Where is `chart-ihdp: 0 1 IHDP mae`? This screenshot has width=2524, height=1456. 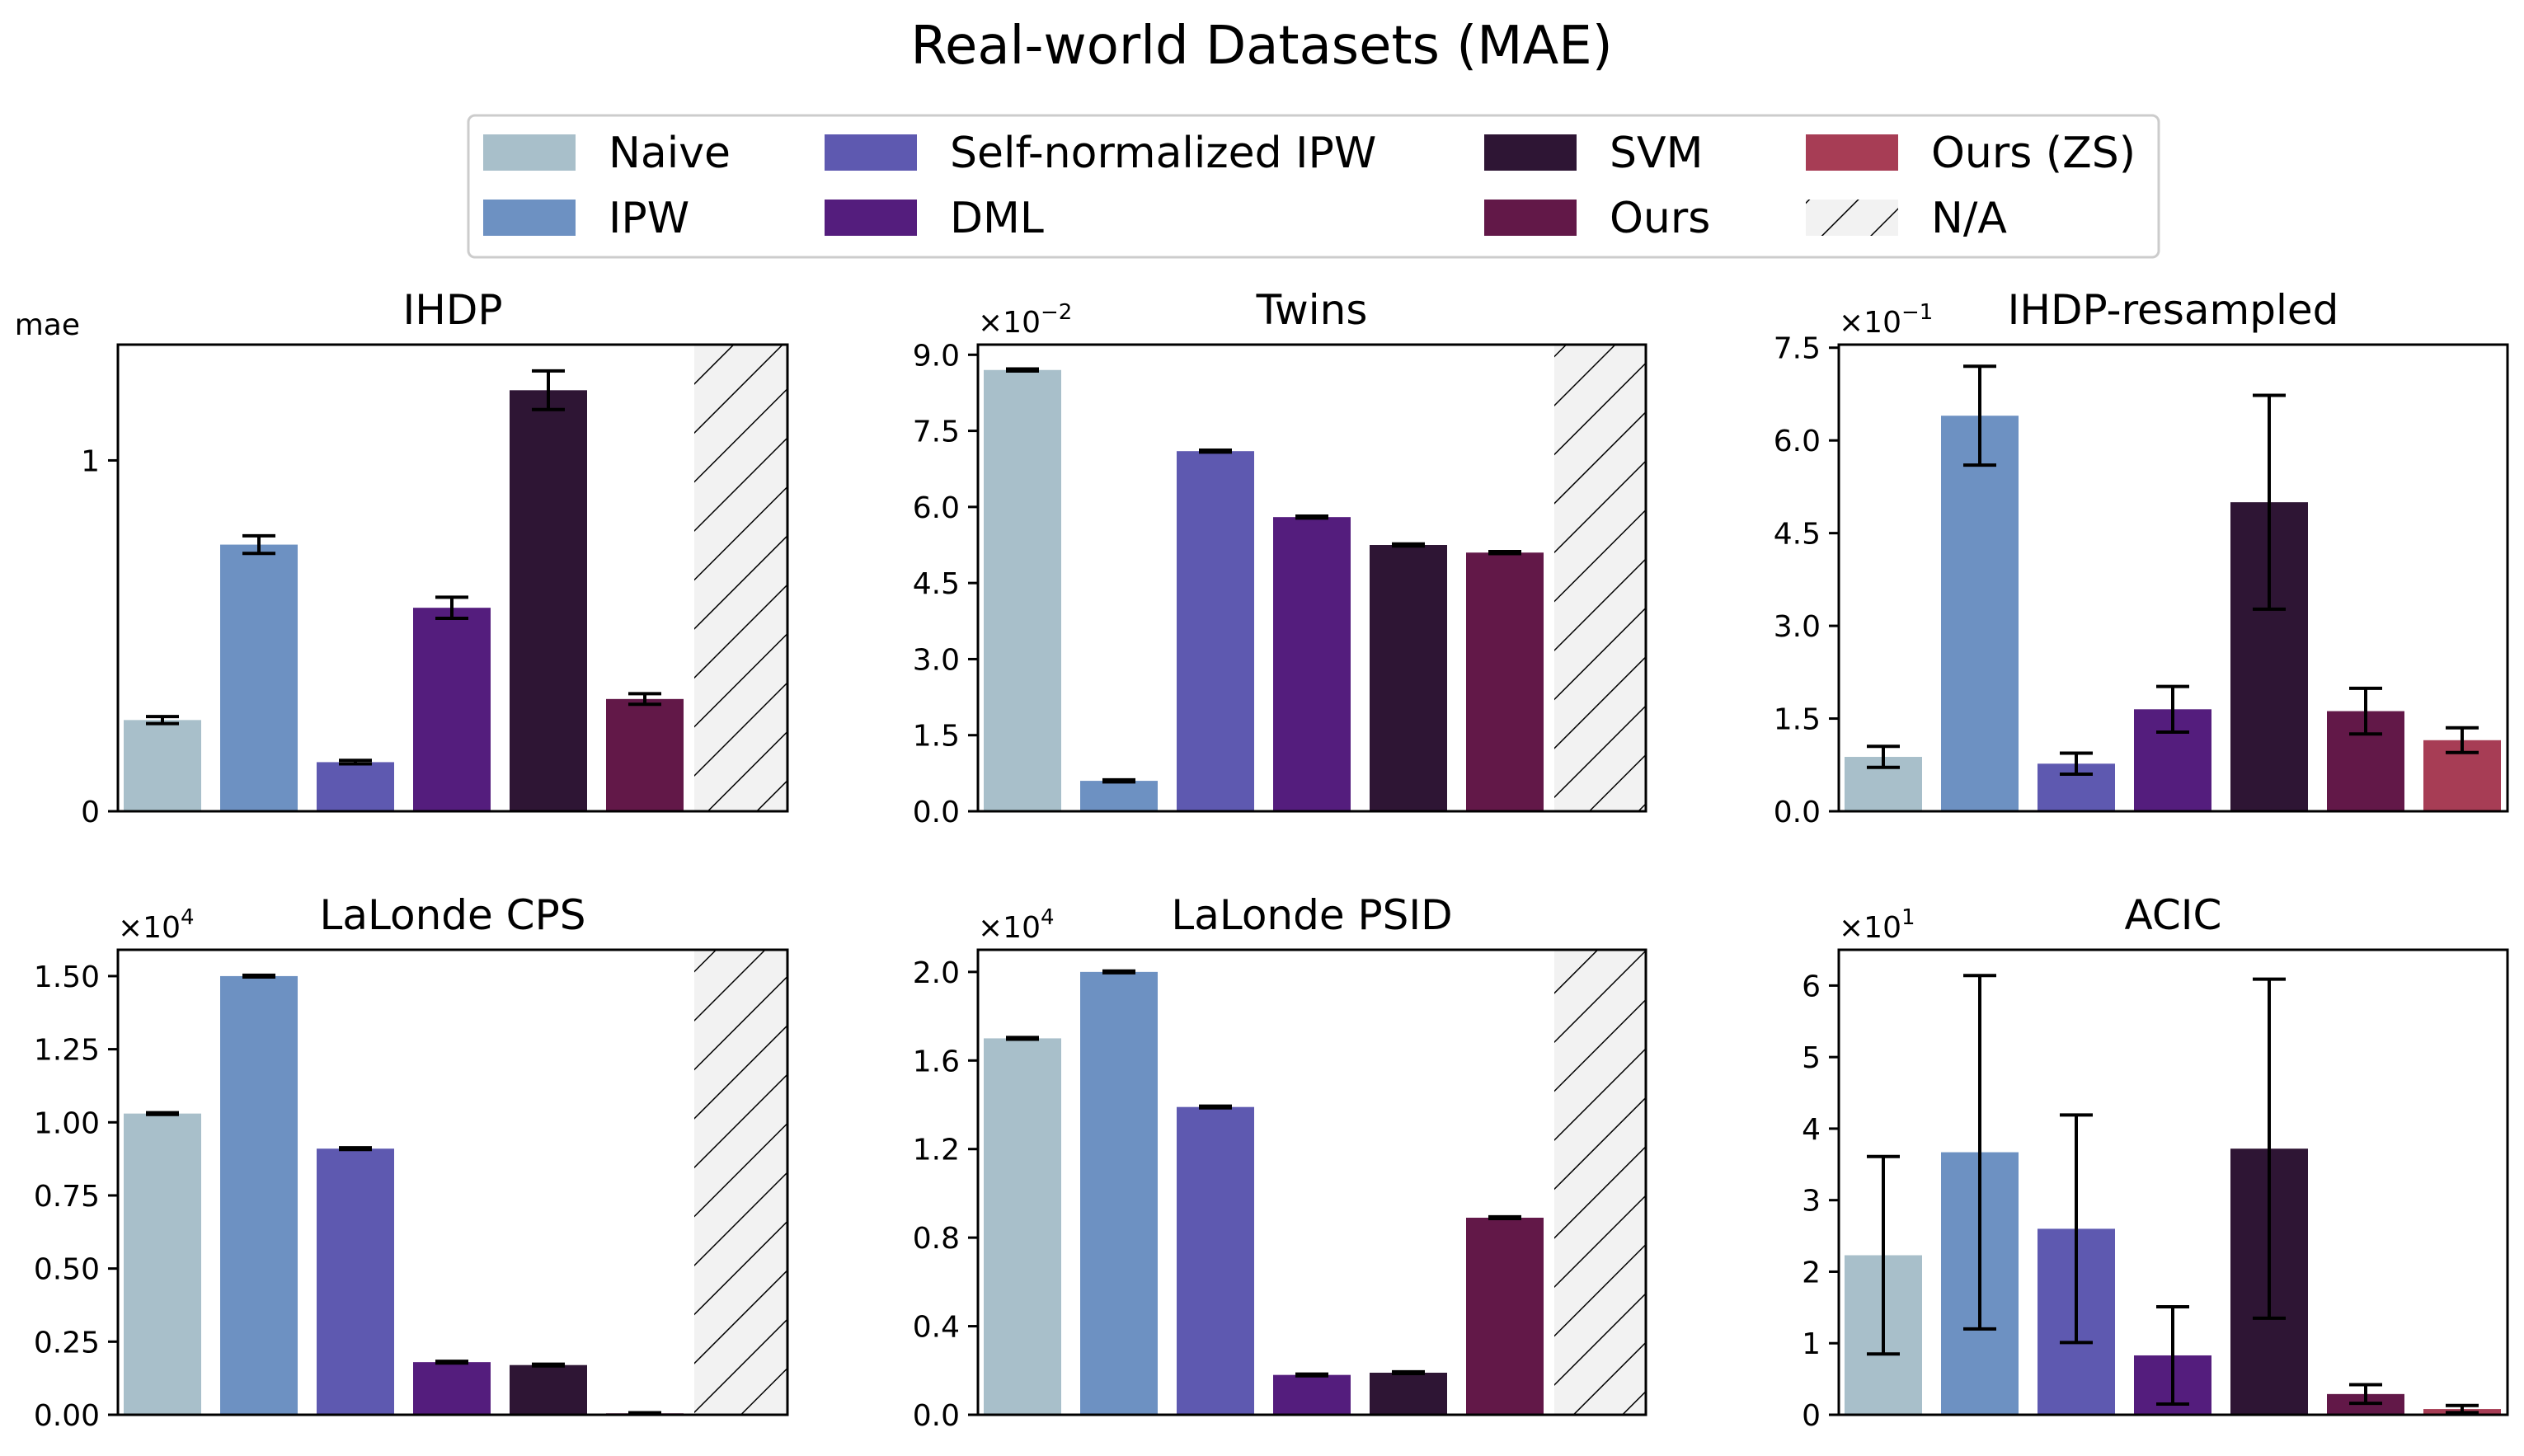 chart-ihdp: 0 1 IHDP mae is located at coordinates (402, 557).